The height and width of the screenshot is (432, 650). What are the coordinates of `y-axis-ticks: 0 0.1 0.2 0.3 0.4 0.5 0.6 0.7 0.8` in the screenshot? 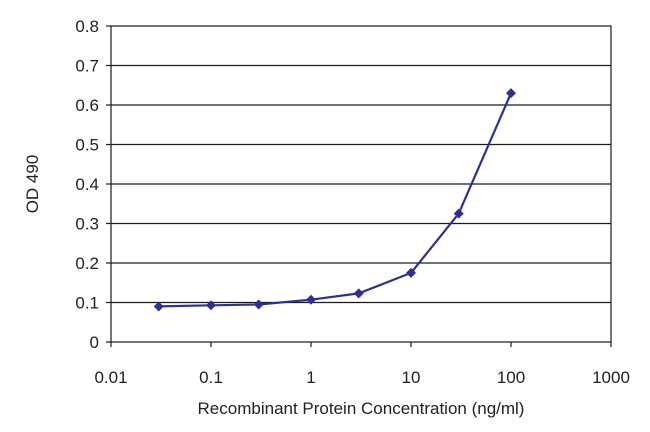 It's located at (93, 184).